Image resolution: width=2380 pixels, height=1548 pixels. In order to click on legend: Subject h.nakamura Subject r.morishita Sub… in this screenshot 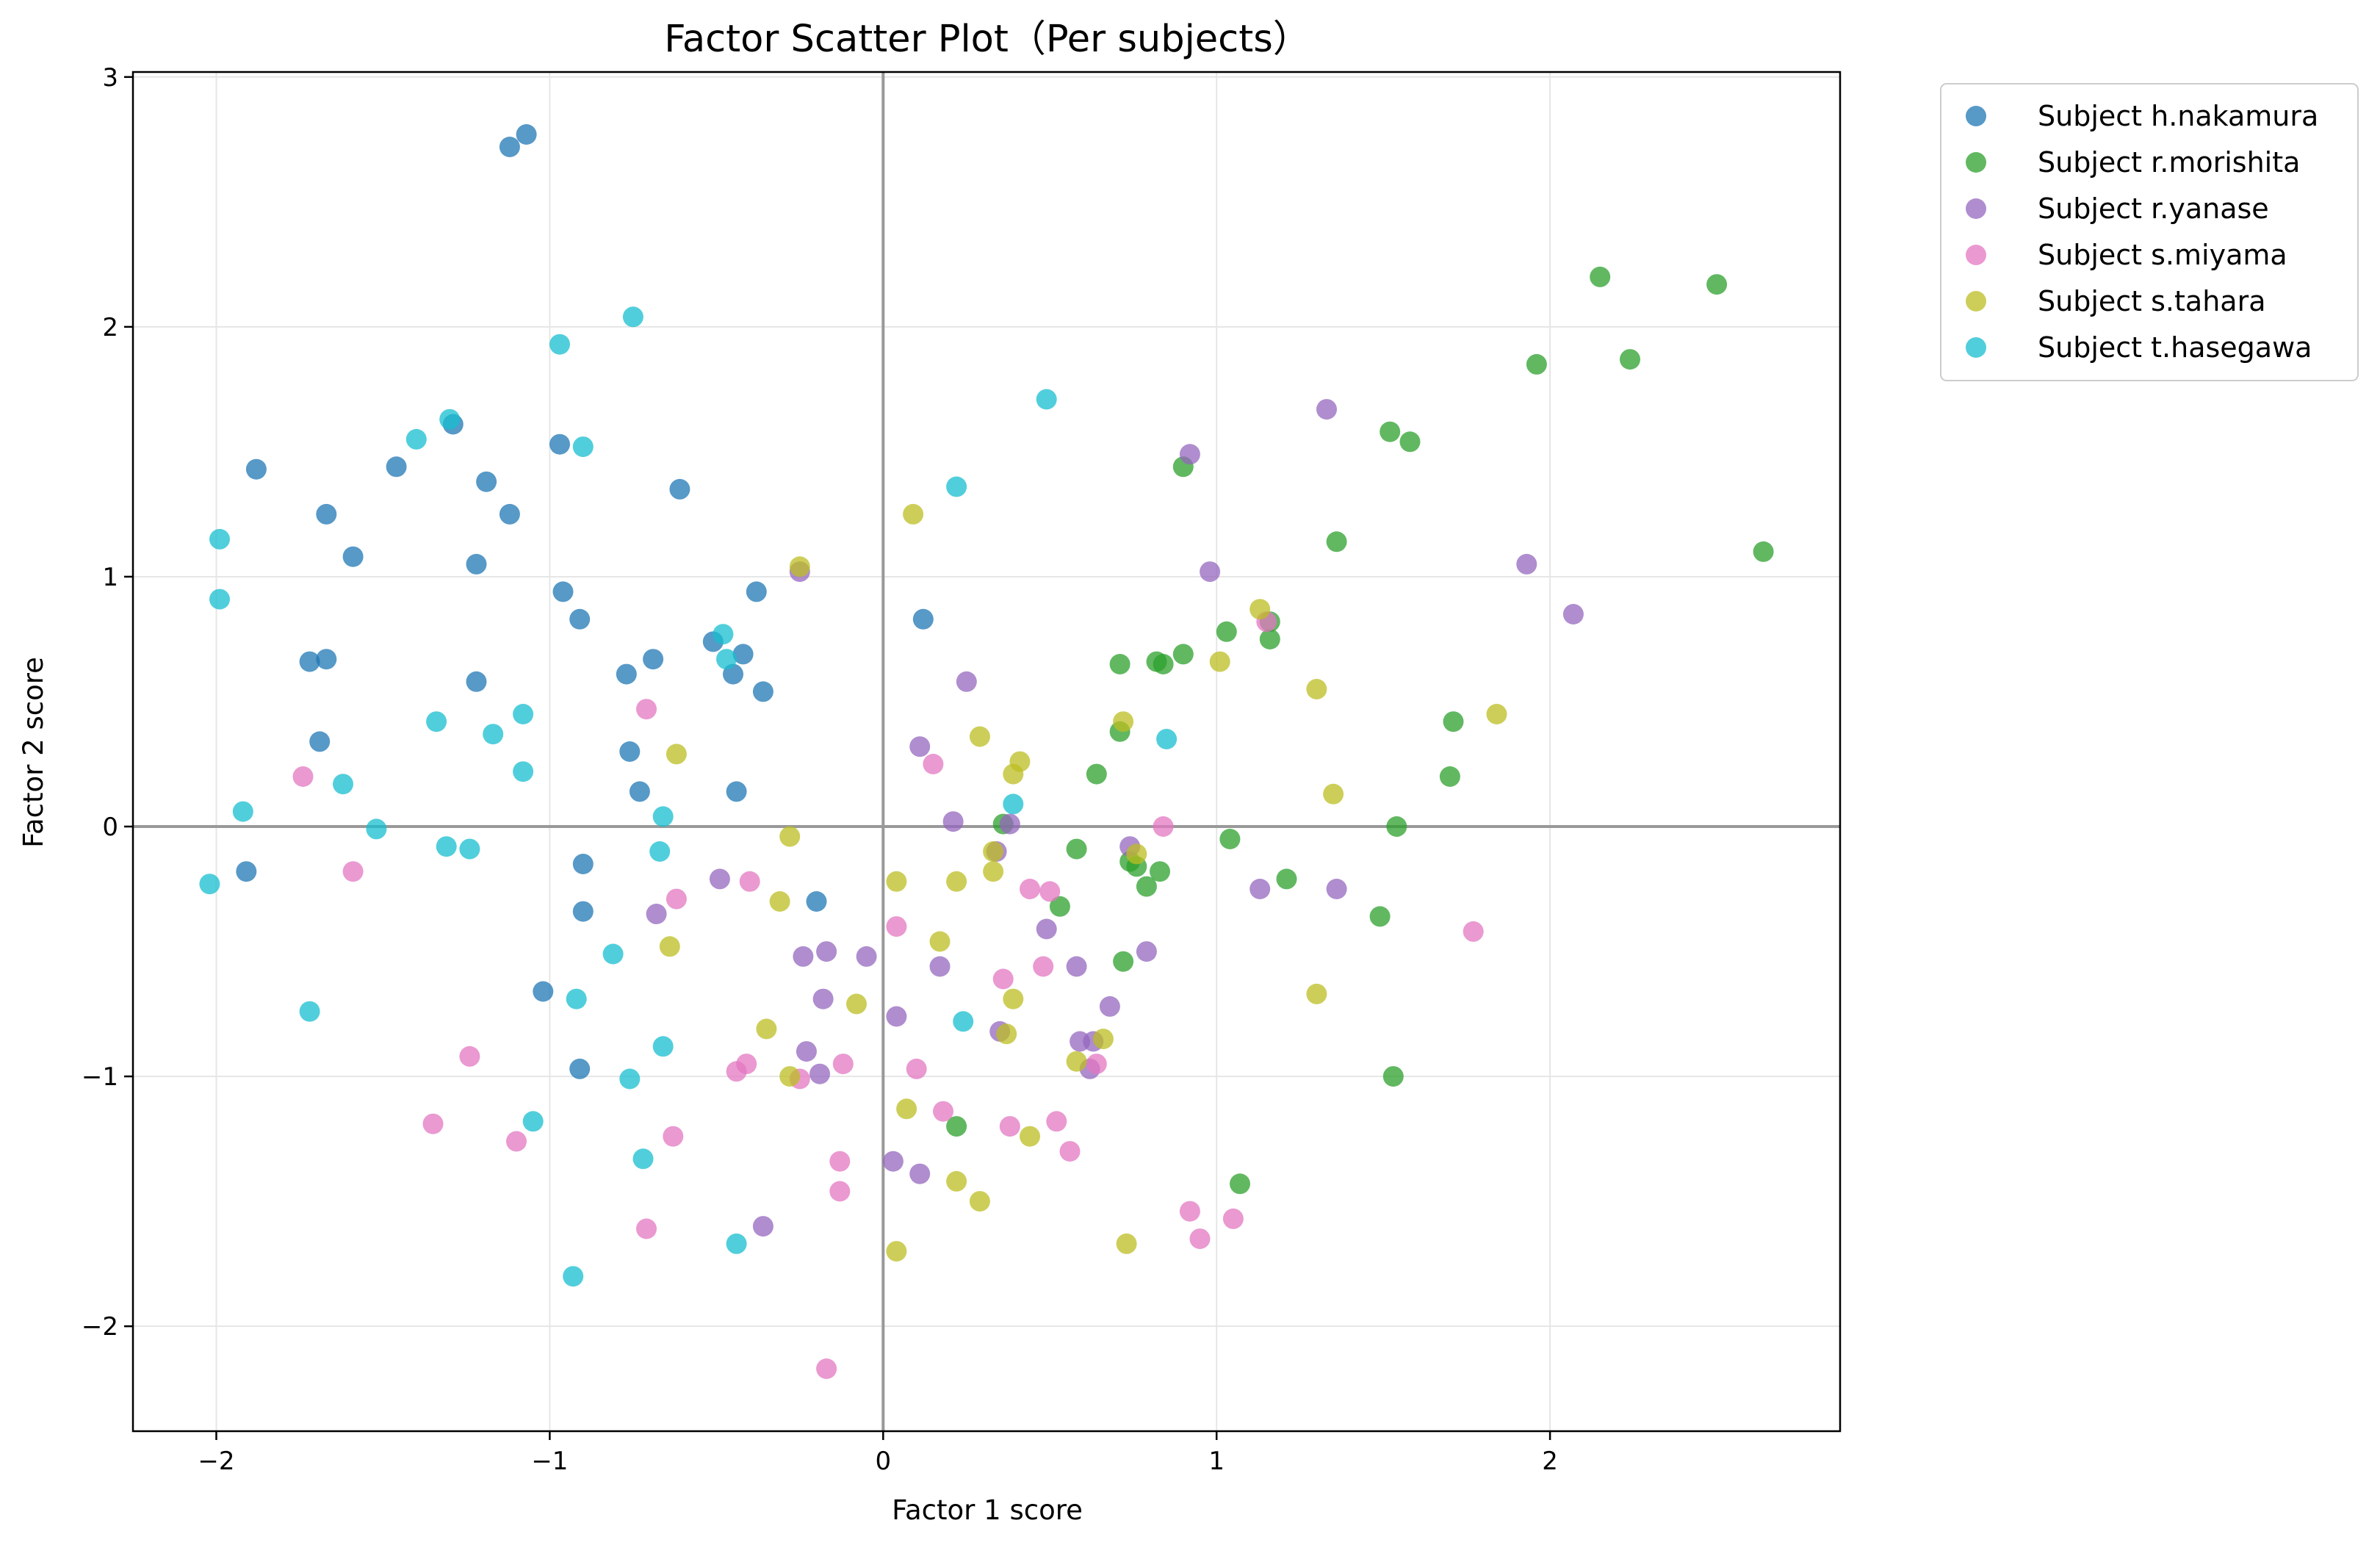, I will do `click(2149, 232)`.